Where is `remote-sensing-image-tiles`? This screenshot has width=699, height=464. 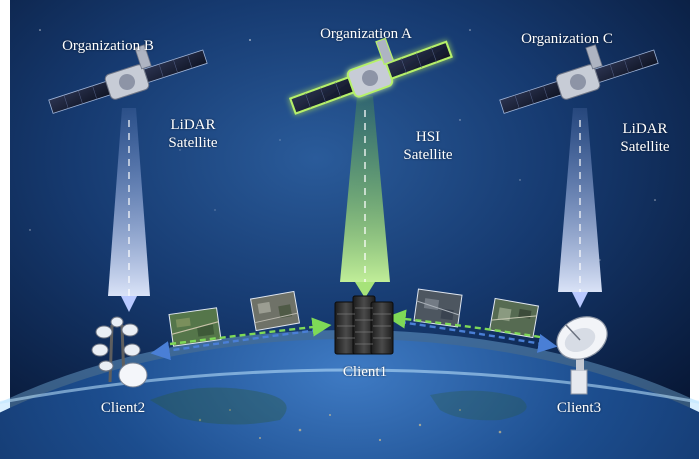 remote-sensing-image-tiles is located at coordinates (354, 317).